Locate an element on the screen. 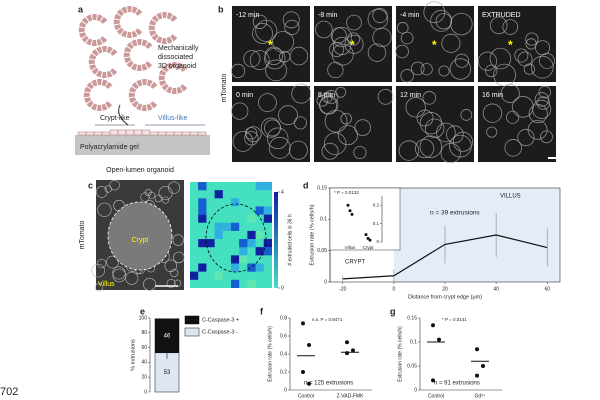  frame-label: 8 min is located at coordinates (326, 95).